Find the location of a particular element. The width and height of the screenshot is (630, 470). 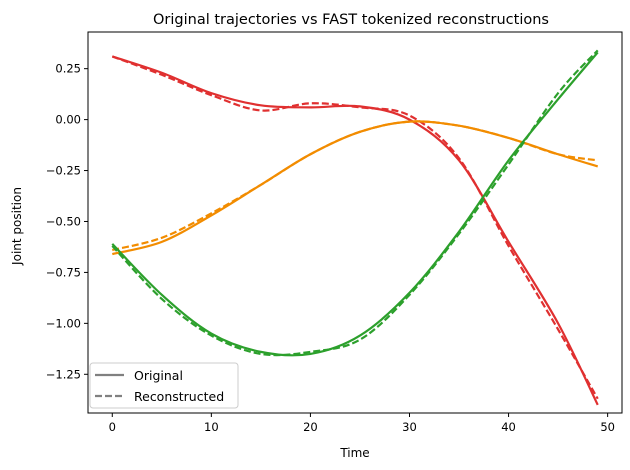

x-tick-label: 50 is located at coordinates (607, 427).